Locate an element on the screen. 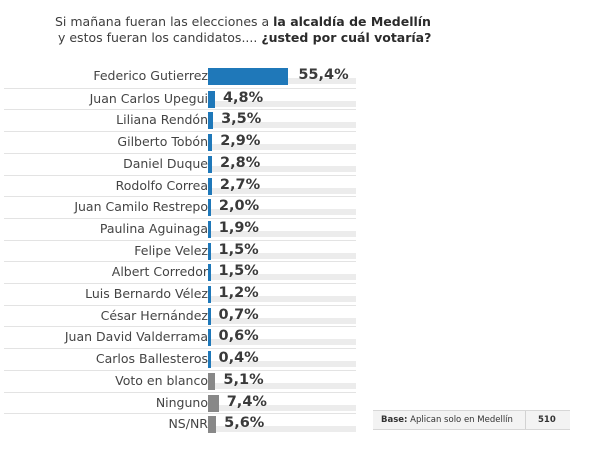  chart-row: Juan Camilo Restrepo 2,0% is located at coordinates (180, 207).